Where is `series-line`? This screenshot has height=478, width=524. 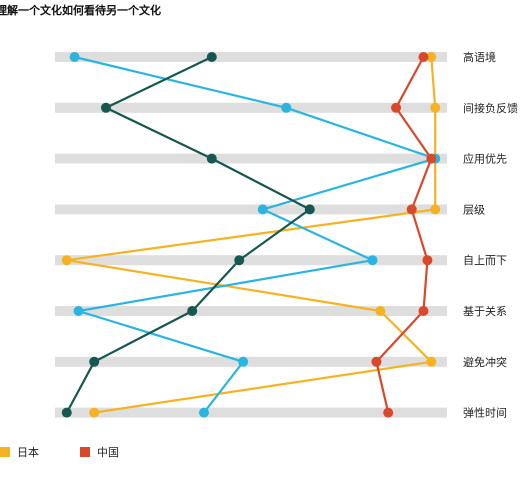 series-line is located at coordinates (404, 234).